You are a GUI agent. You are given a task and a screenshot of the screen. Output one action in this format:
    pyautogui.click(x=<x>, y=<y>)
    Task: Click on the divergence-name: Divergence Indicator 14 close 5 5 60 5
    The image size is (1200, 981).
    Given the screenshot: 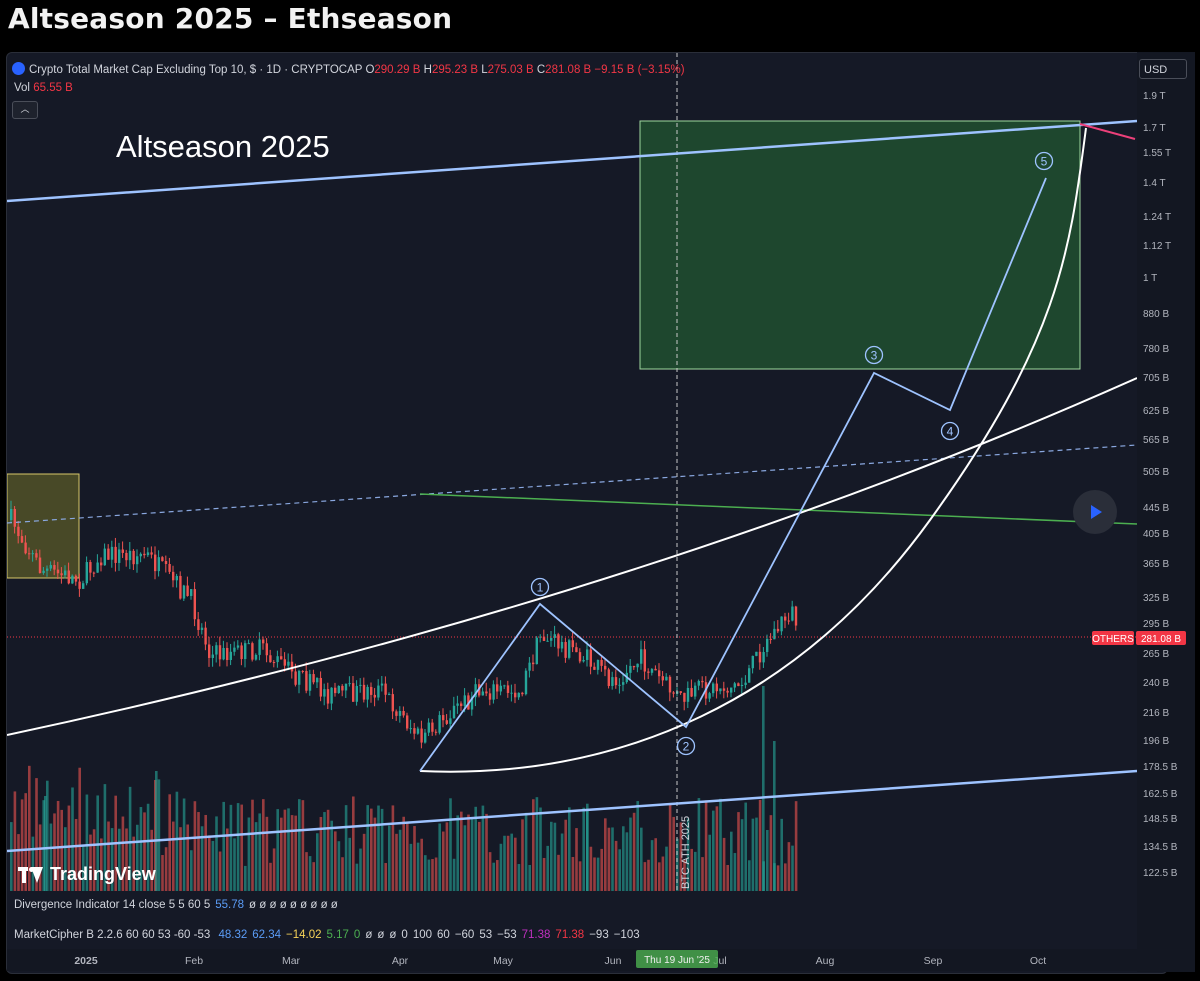 What is the action you would take?
    pyautogui.click(x=112, y=905)
    